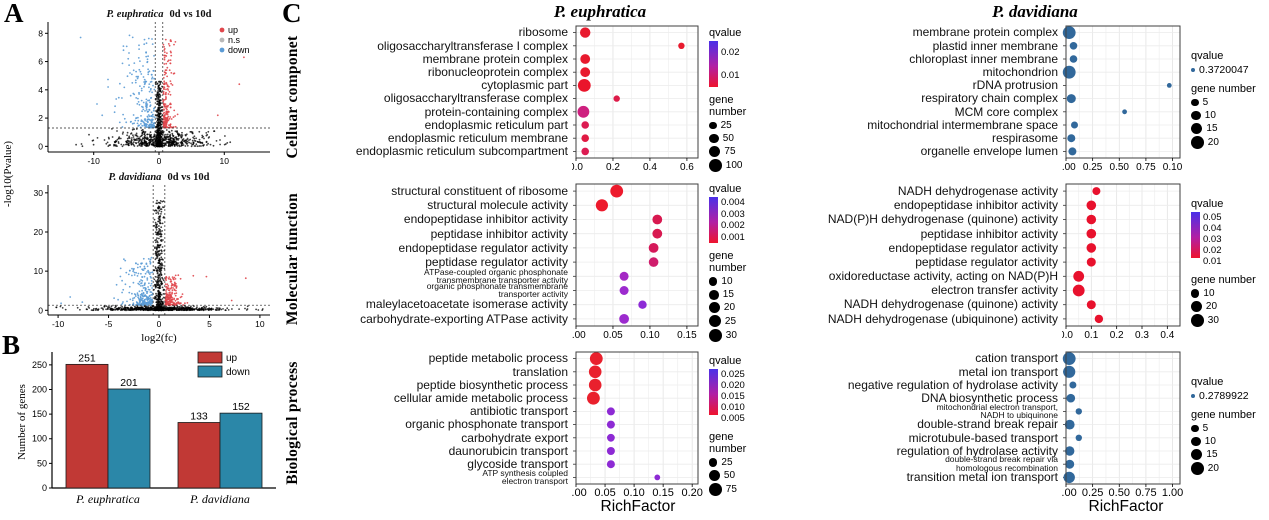  Describe the element at coordinates (94, 161) in the screenshot. I see `svg-text: -10` at that location.